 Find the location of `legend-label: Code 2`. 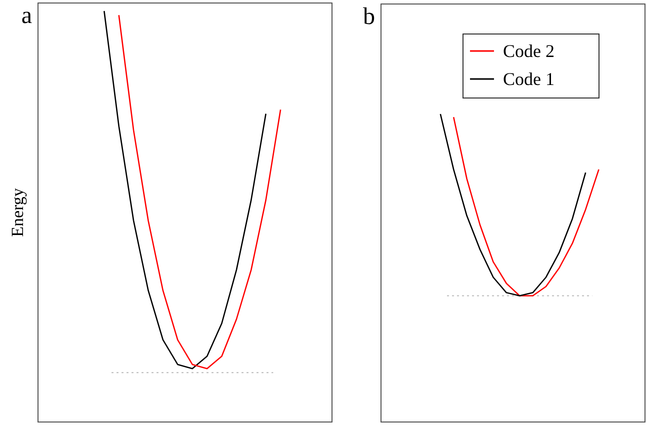

legend-label: Code 2 is located at coordinates (528, 51).